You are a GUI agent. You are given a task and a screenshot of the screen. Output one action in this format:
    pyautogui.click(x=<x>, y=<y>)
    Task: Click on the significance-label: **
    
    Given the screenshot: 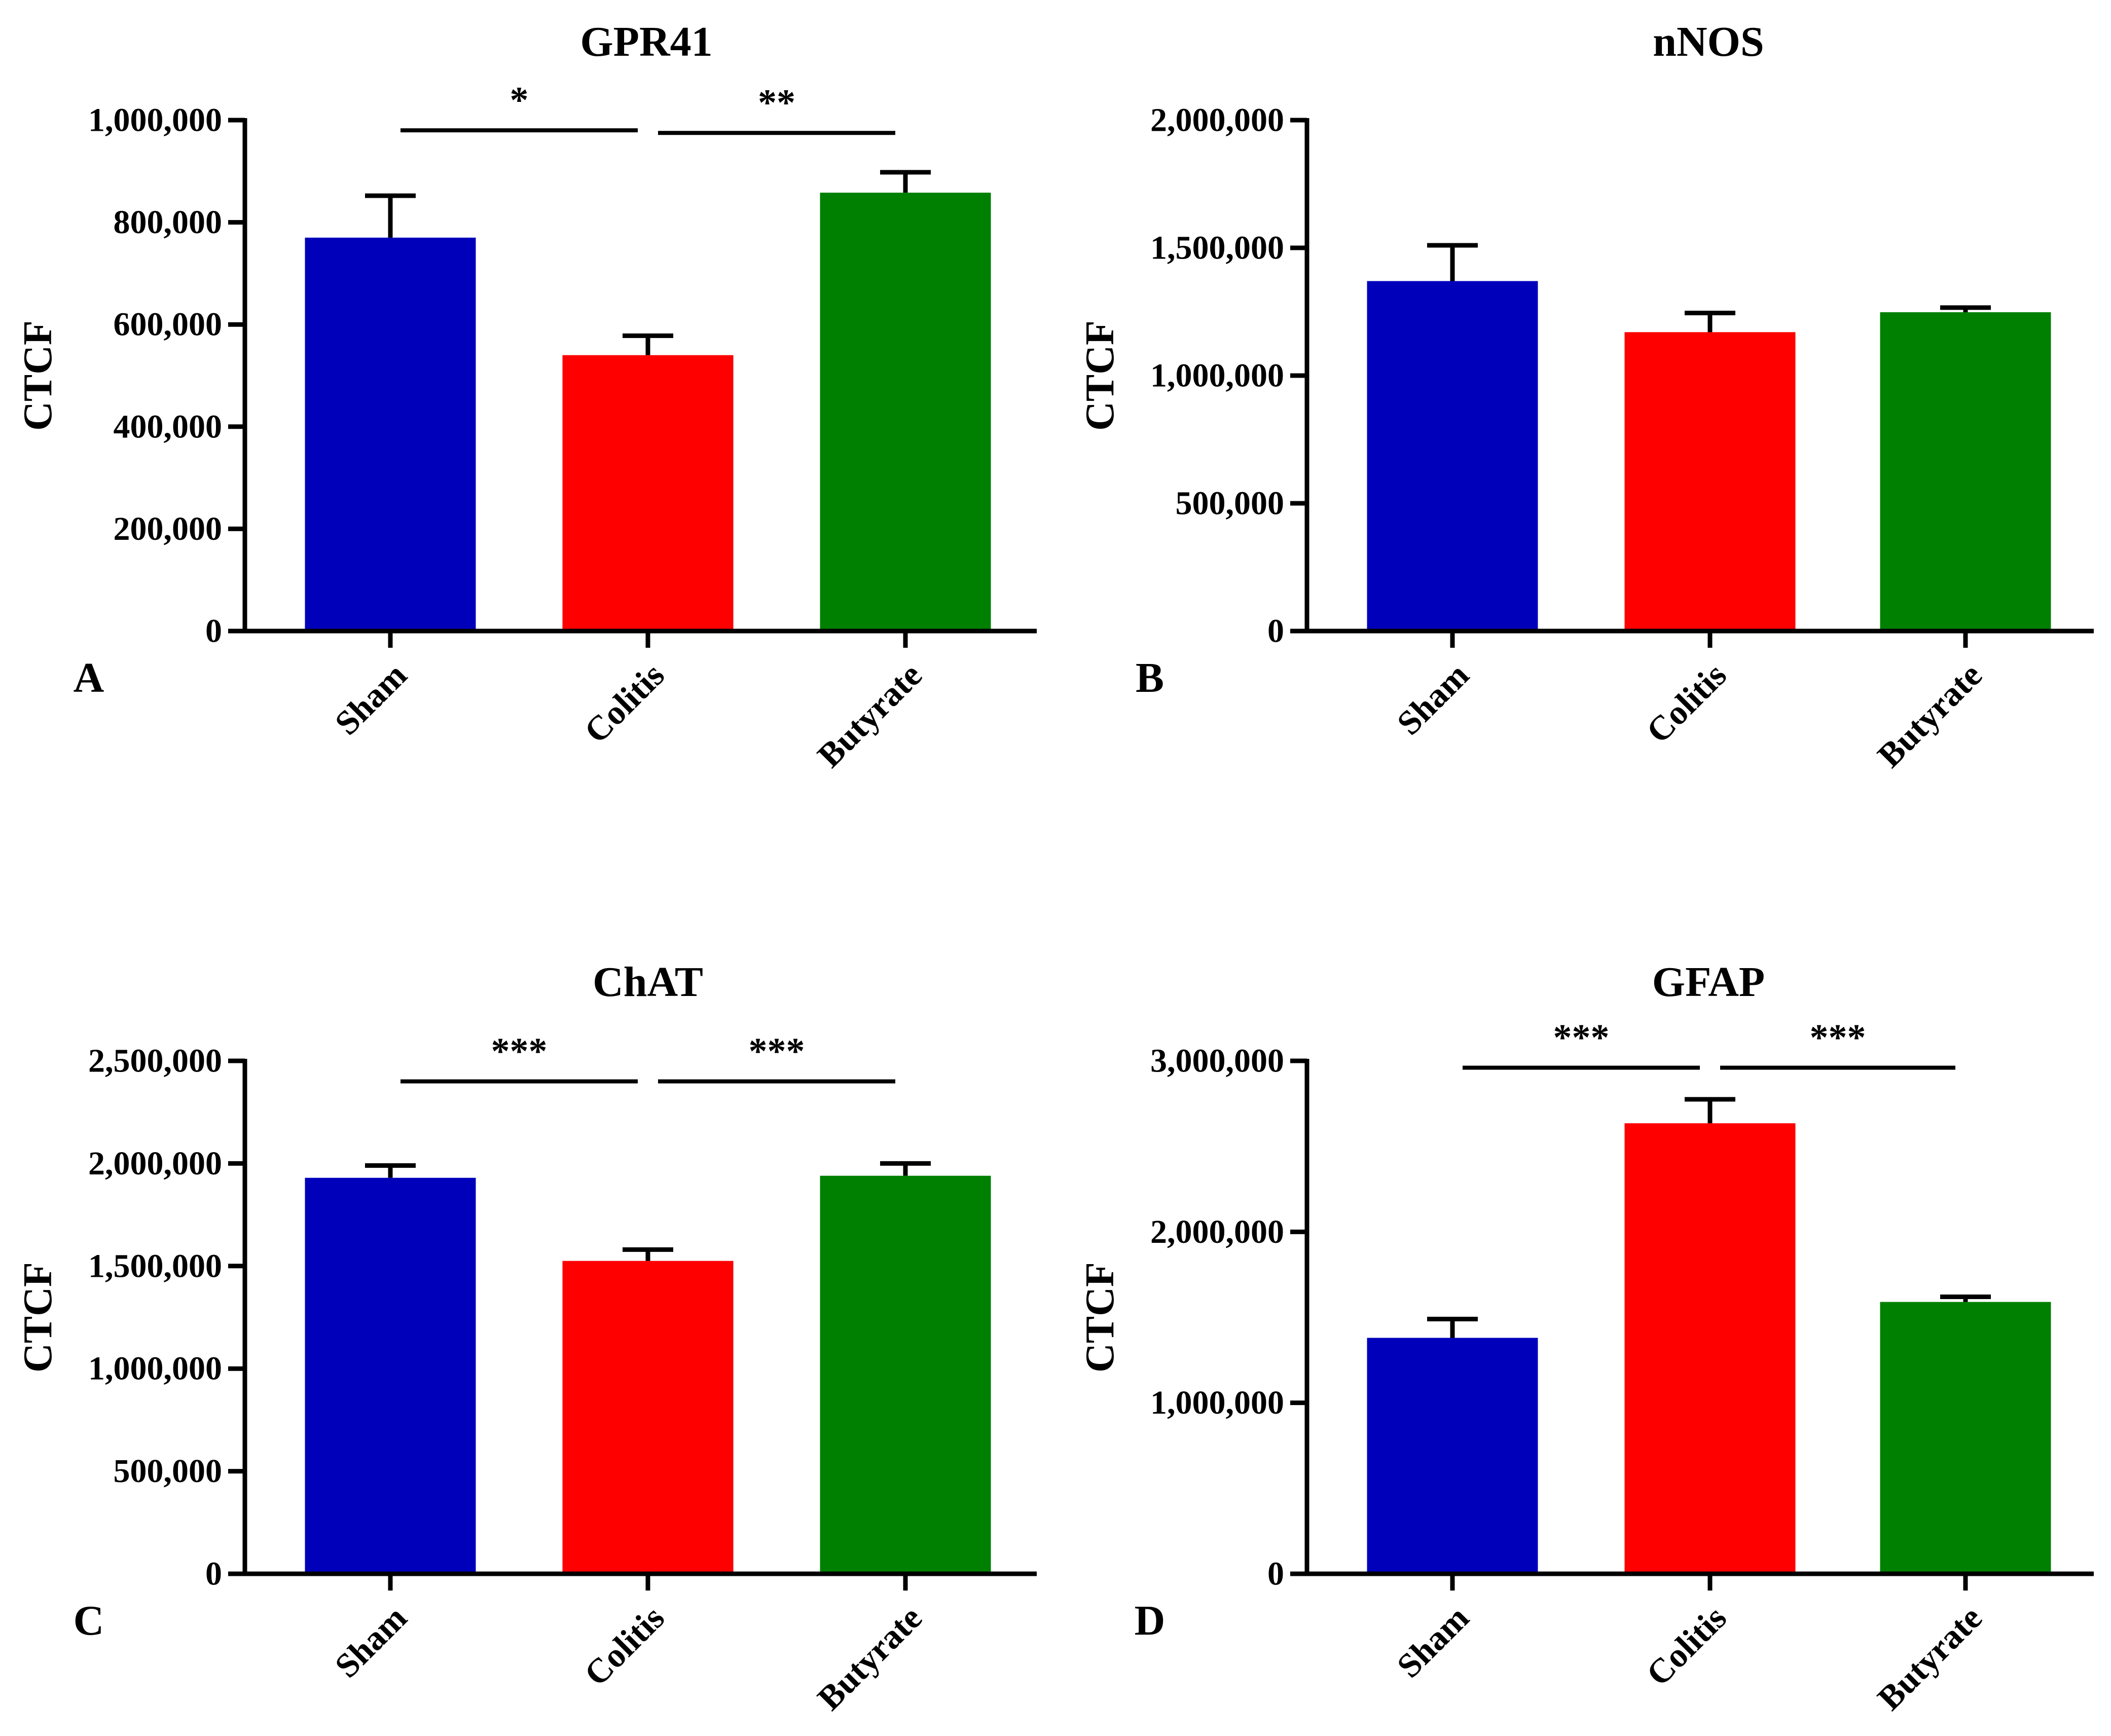 What is the action you would take?
    pyautogui.click(x=777, y=103)
    